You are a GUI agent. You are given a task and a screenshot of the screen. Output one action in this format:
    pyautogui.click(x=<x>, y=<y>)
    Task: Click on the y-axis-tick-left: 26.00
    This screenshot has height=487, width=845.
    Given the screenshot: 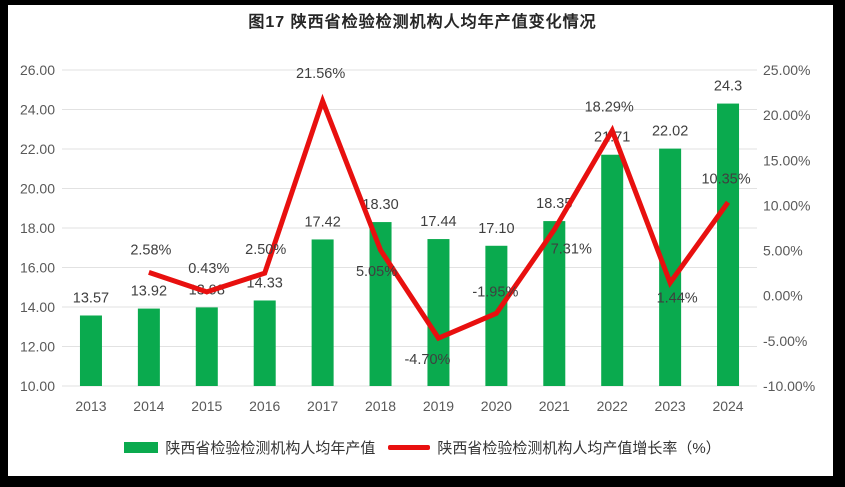 What is the action you would take?
    pyautogui.click(x=37, y=70)
    